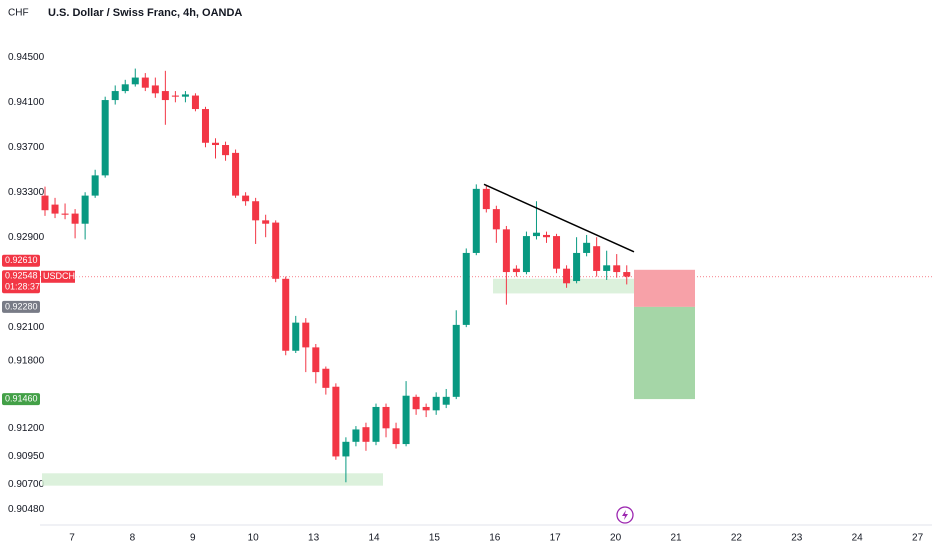 The height and width of the screenshot is (550, 932). I want to click on x-tick-label: 20, so click(616, 538).